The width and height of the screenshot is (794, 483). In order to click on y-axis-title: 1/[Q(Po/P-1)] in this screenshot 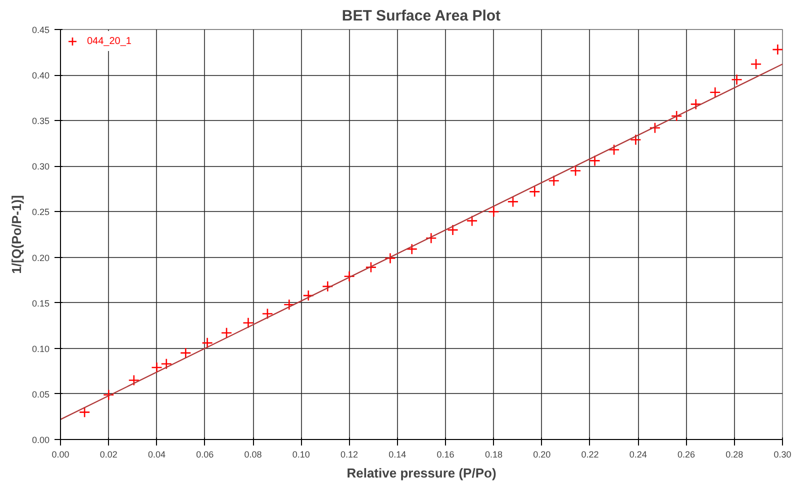, I will do `click(16, 234)`.